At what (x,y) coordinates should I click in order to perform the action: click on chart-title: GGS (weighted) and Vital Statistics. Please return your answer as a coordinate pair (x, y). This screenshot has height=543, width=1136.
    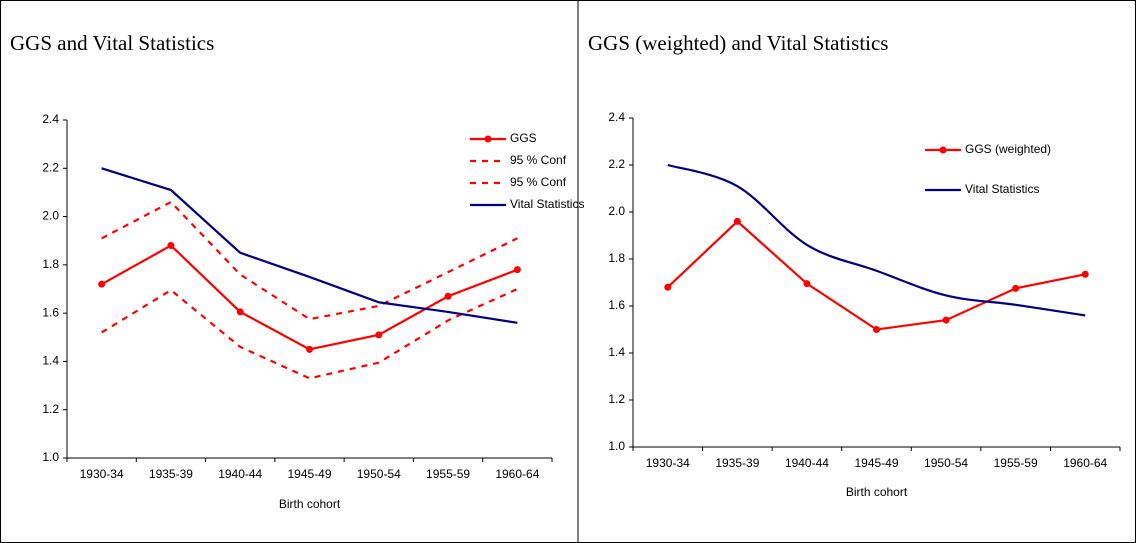
    Looking at the image, I should click on (738, 43).